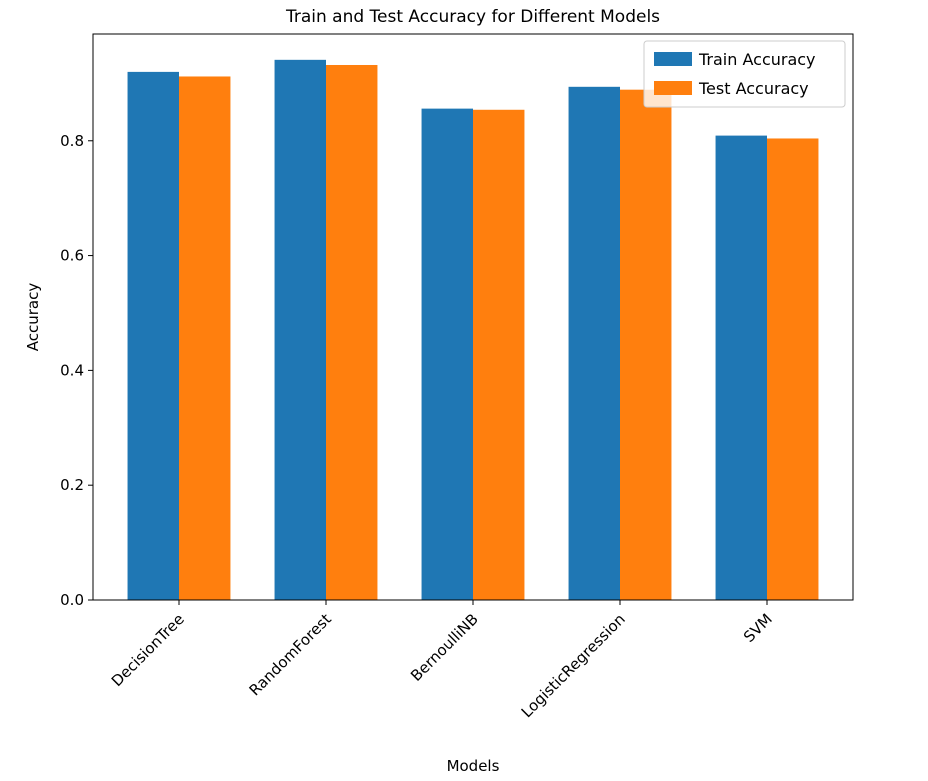  I want to click on x-axis-label: Models, so click(473, 766).